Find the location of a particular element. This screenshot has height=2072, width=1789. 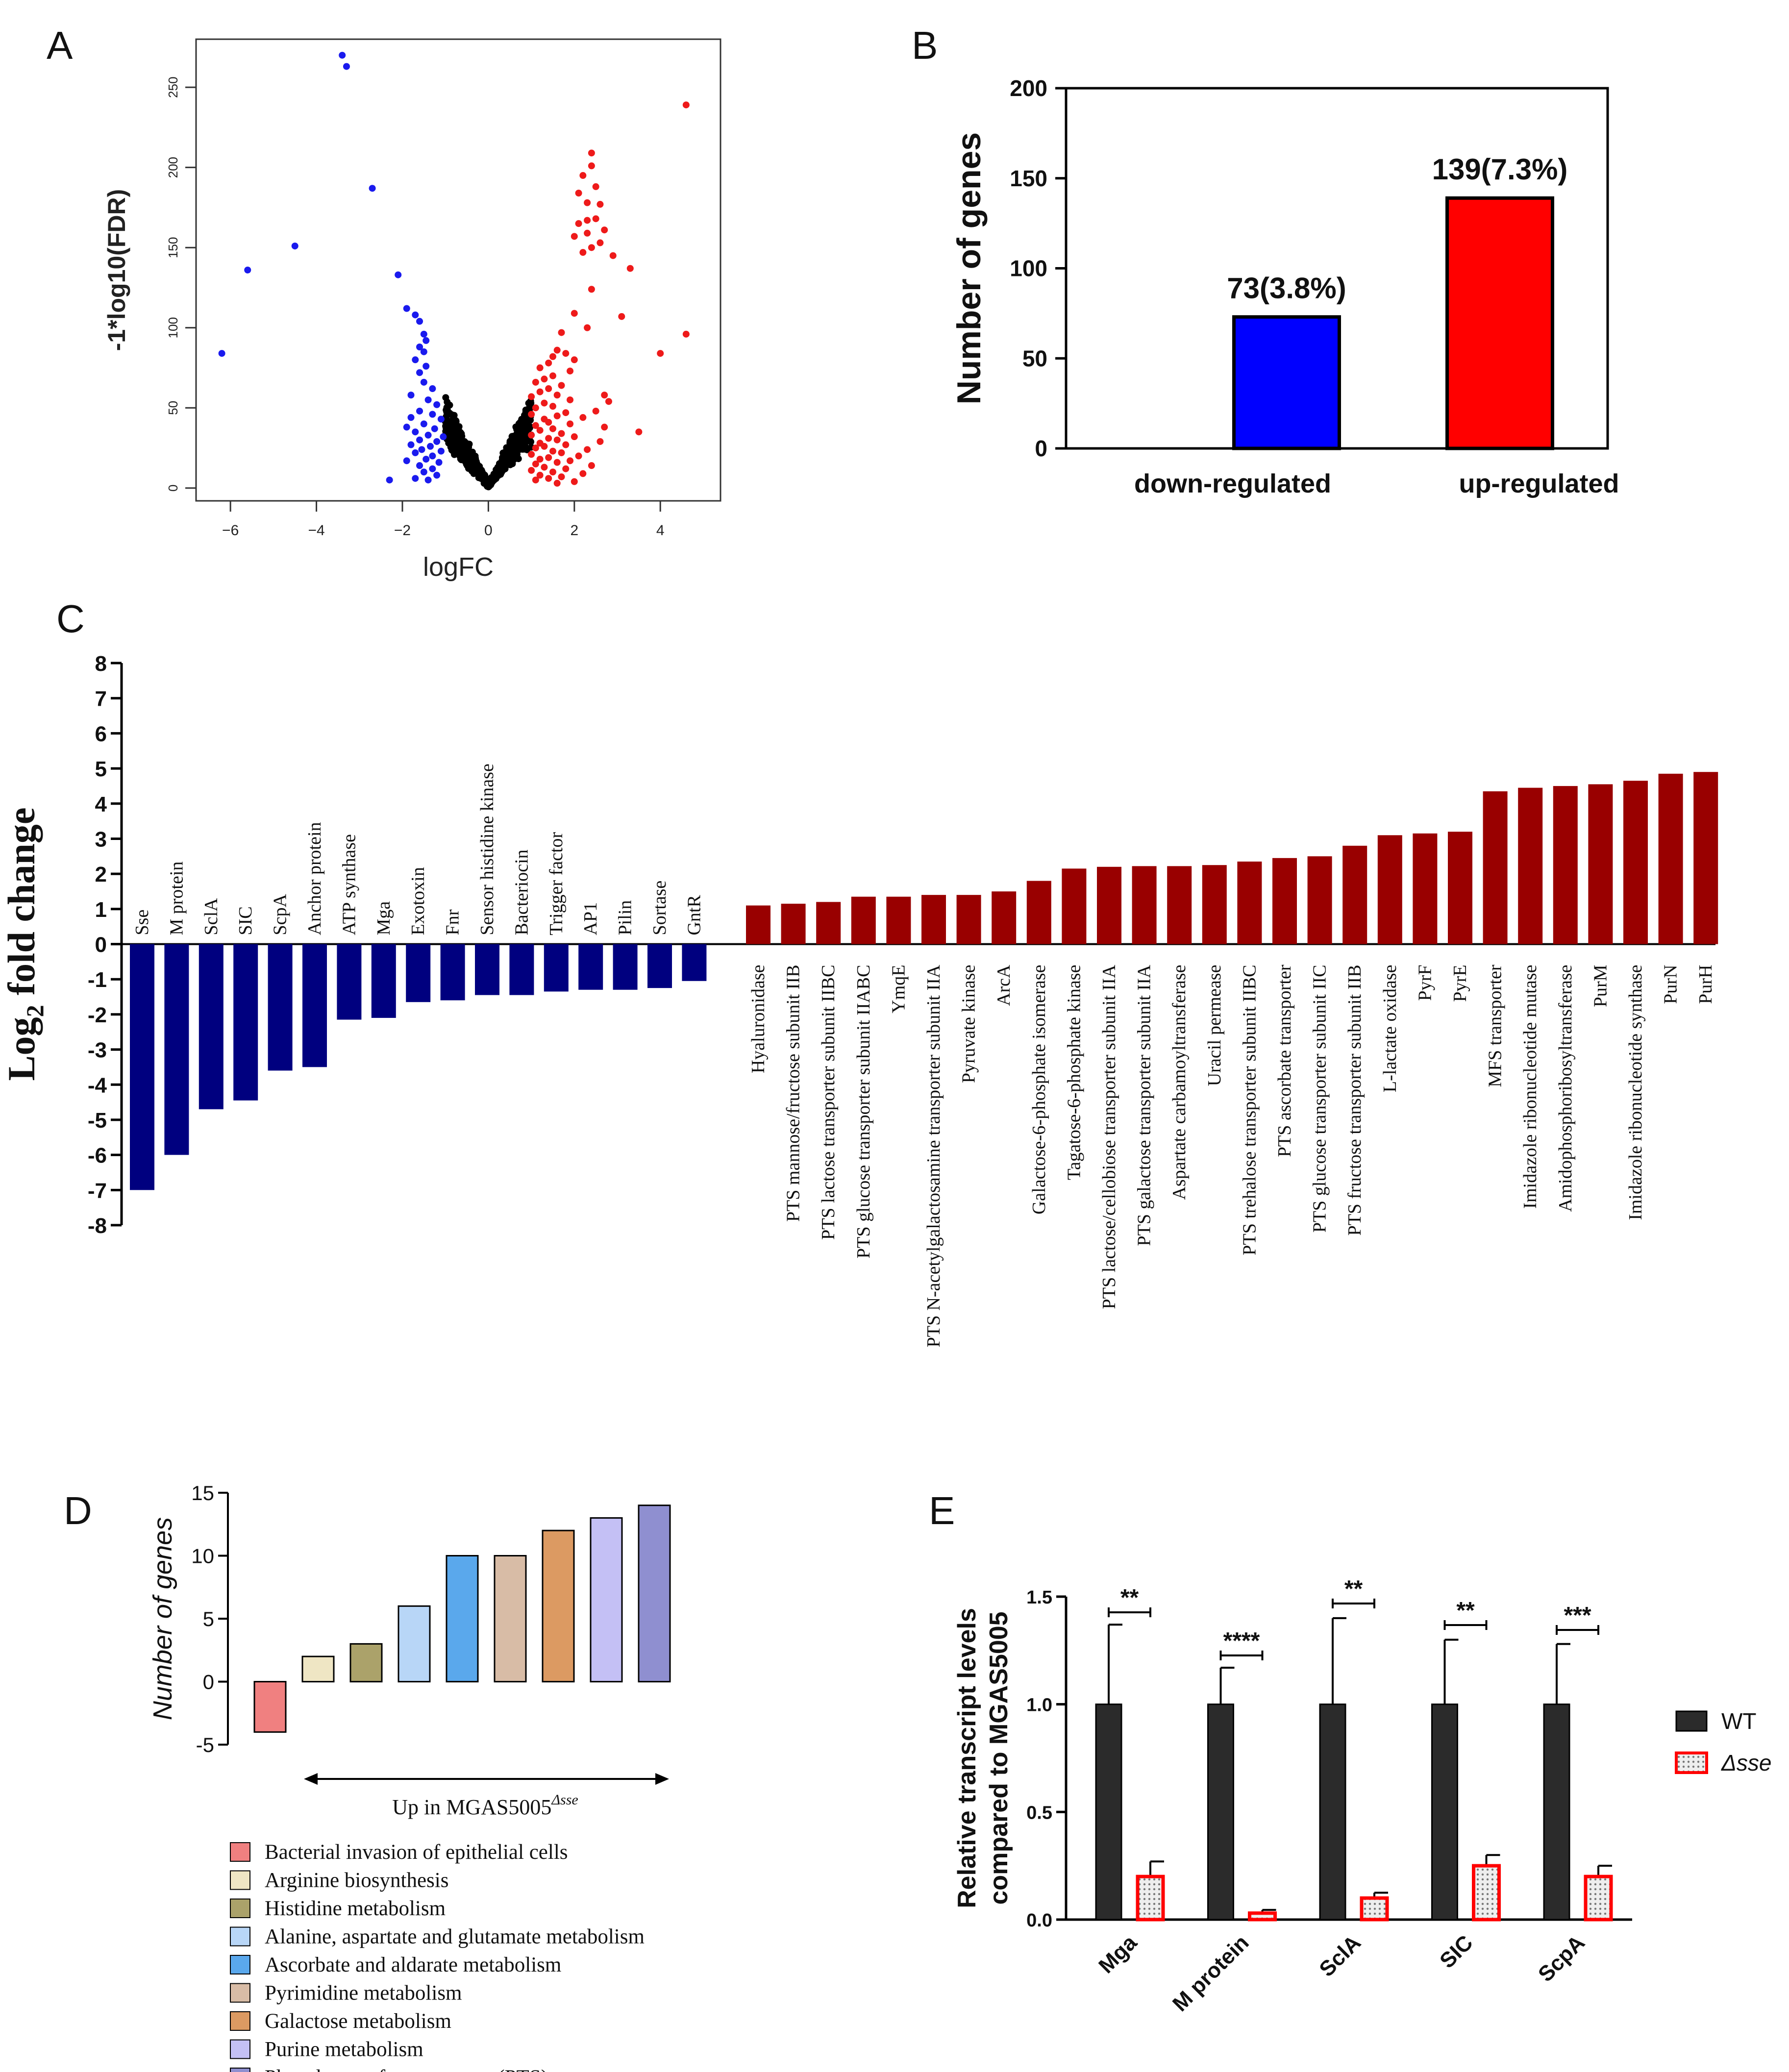

y-axis-label-line1: Relative transcript levels is located at coordinates (967, 1758).